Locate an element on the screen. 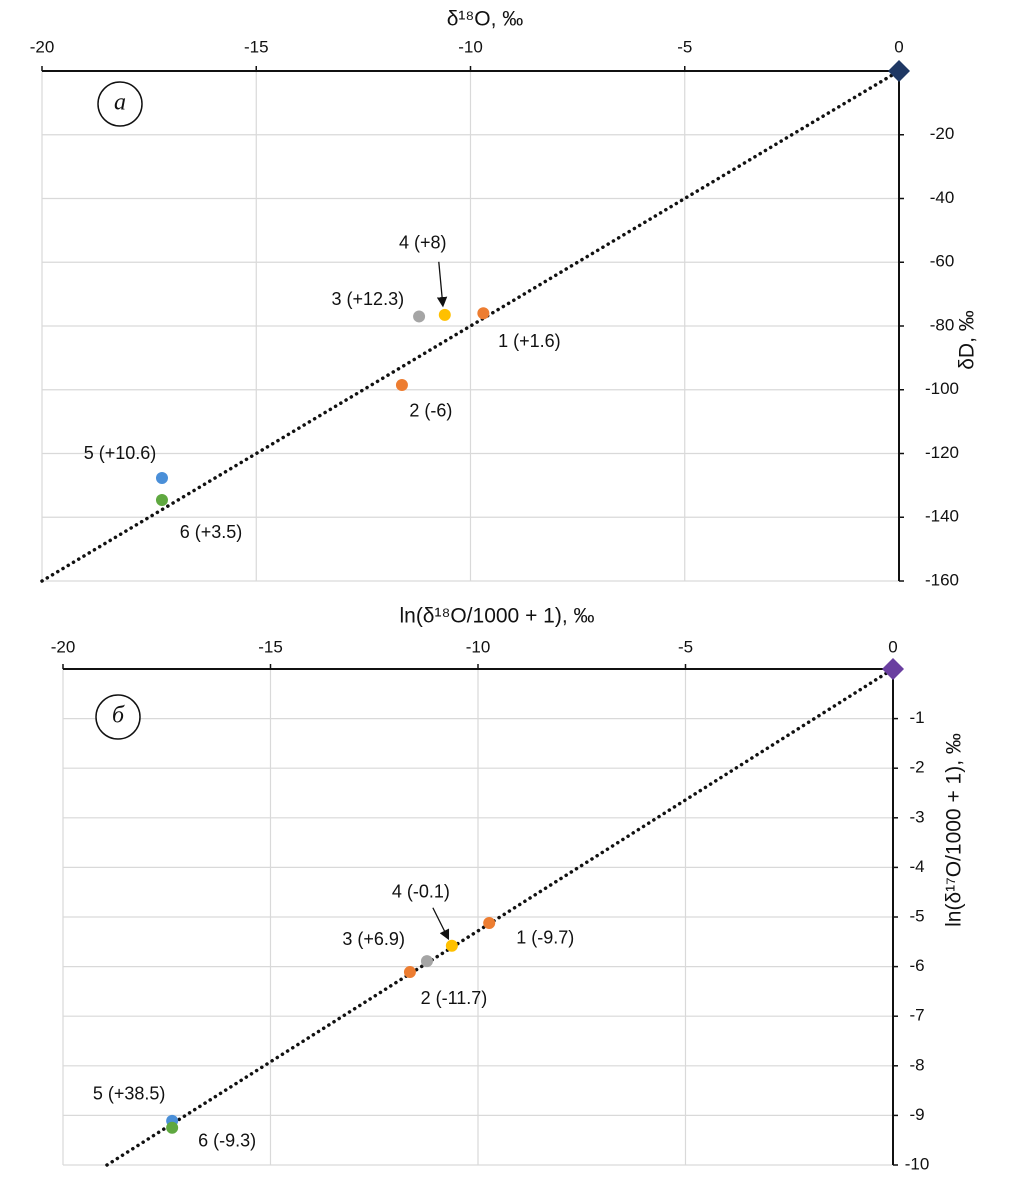 This screenshot has height=1181, width=1010. y-axis-title: δD, ‰ is located at coordinates (967, 340).